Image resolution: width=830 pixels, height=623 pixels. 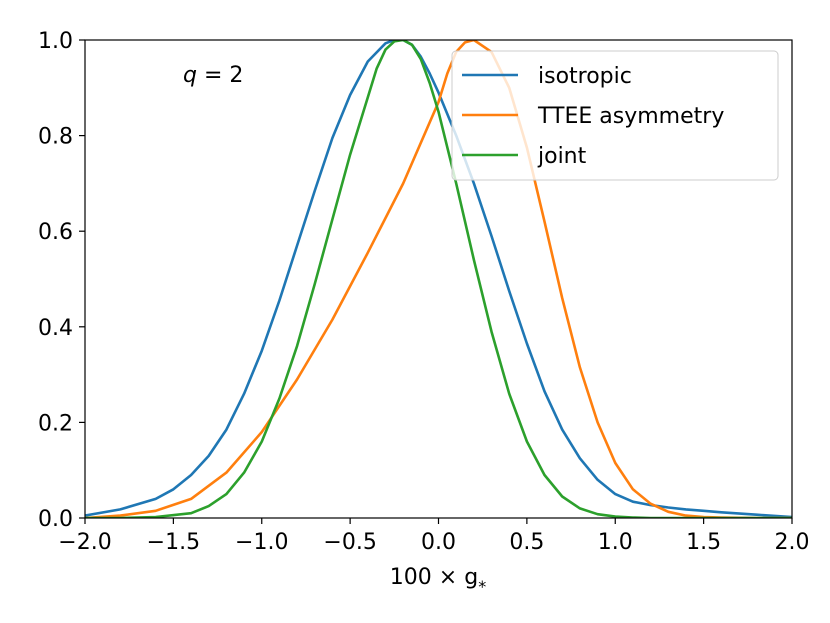 I want to click on legend-label-joint: joint, so click(x=562, y=156).